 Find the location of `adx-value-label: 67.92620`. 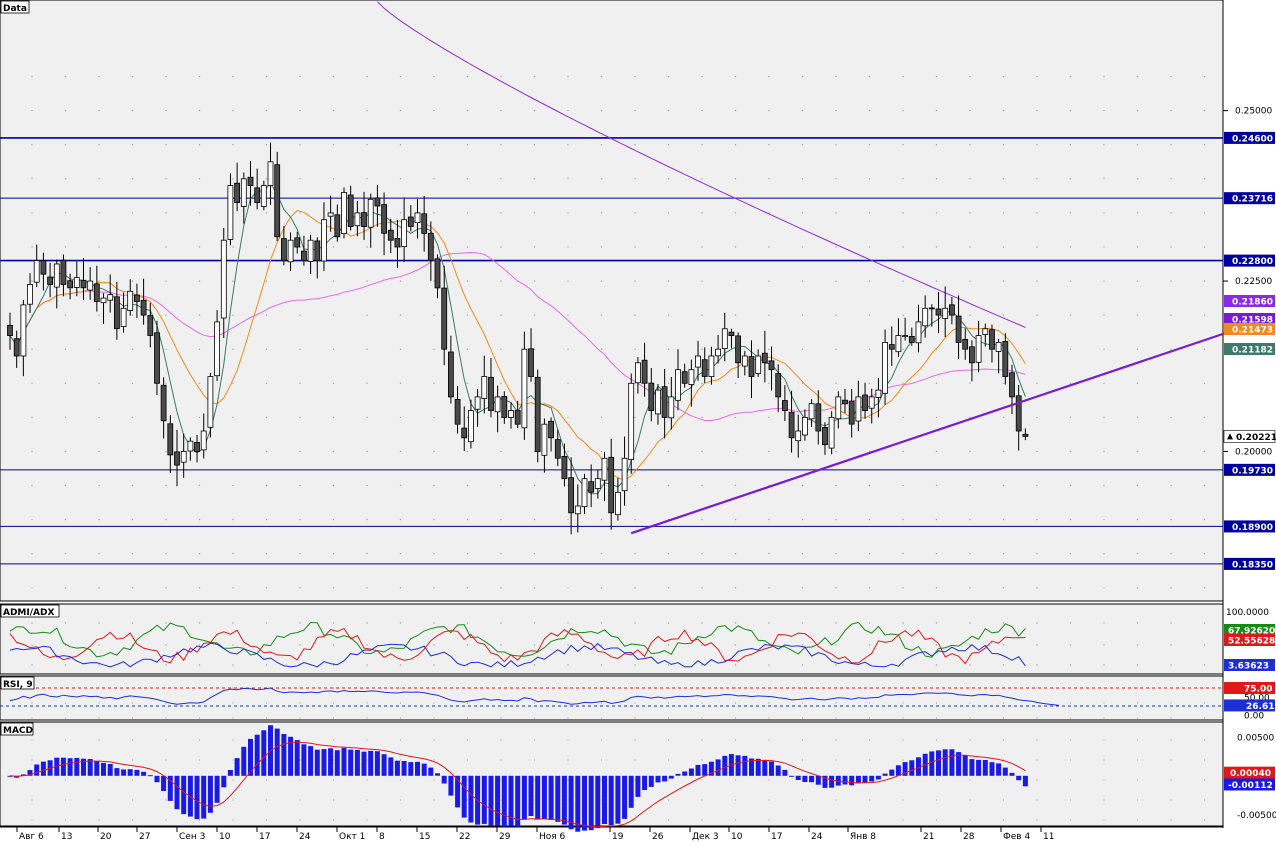

adx-value-label: 67.92620 is located at coordinates (1251, 632).